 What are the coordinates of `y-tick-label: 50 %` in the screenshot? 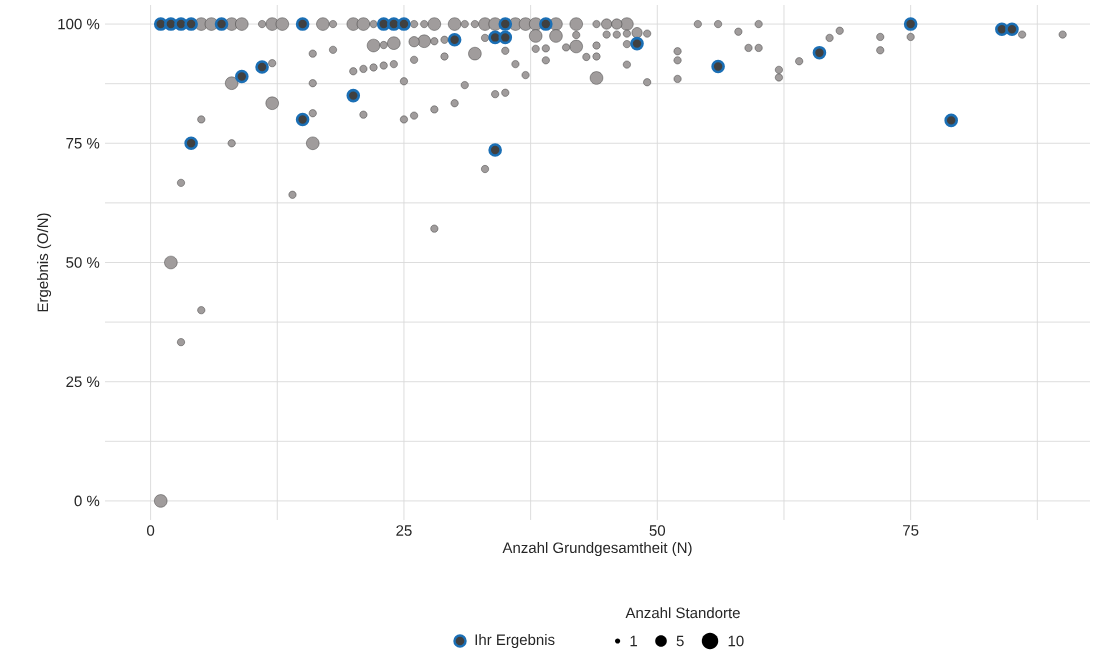 It's located at (83, 262).